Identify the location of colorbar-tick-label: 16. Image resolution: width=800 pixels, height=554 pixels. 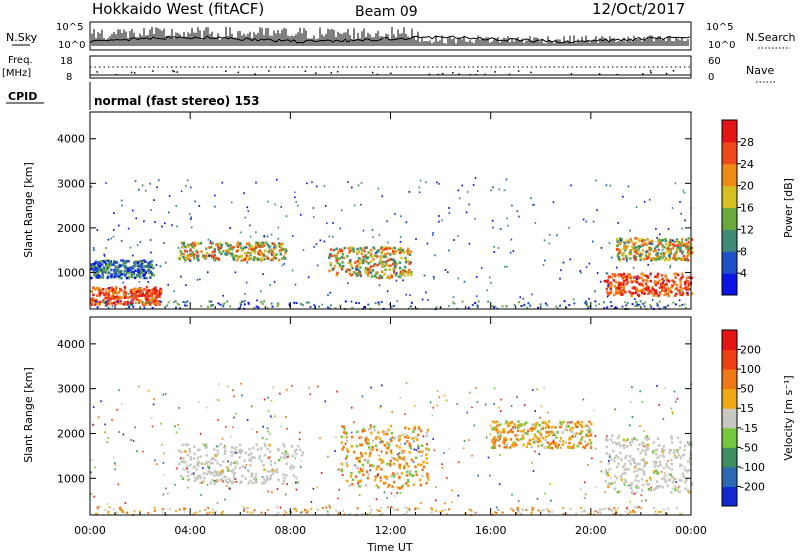
(747, 208).